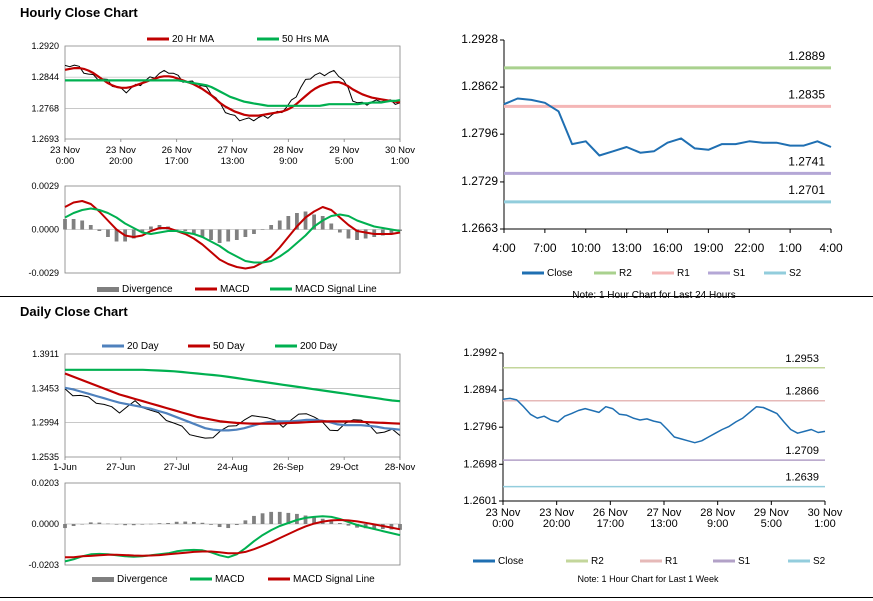 The width and height of the screenshot is (873, 601). I want to click on hourly-macd-macd-line, so click(232, 235).